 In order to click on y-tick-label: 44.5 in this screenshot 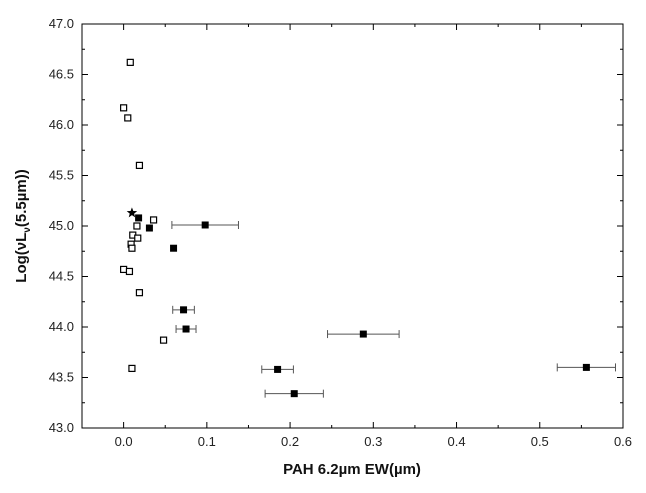, I will do `click(61, 276)`.